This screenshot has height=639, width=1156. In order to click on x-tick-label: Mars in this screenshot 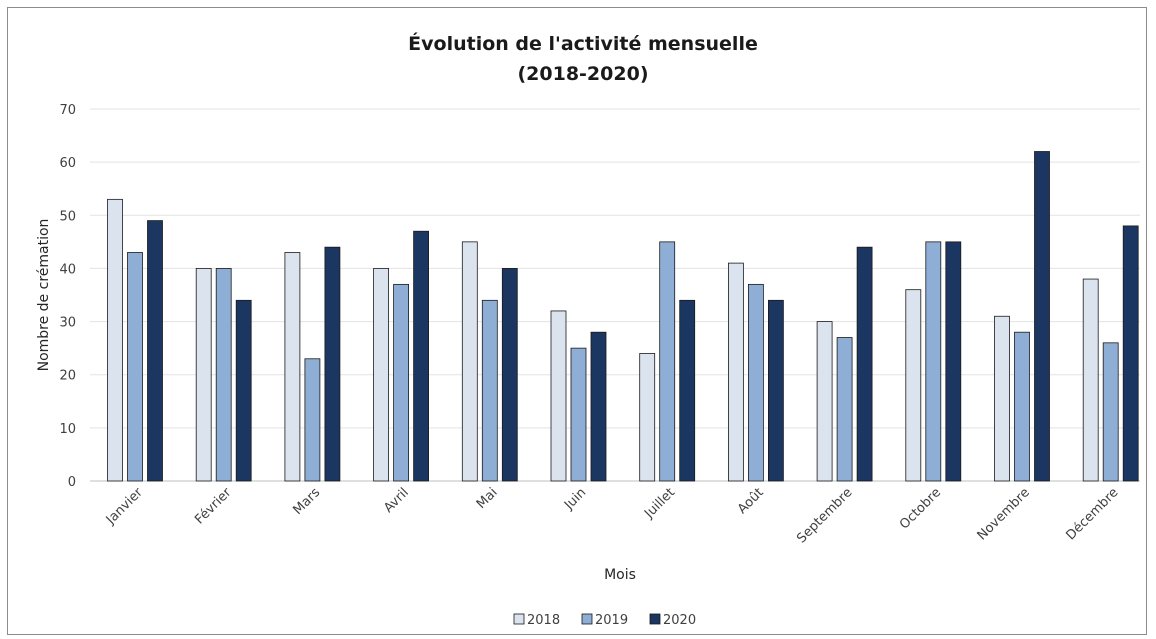, I will do `click(306, 501)`.